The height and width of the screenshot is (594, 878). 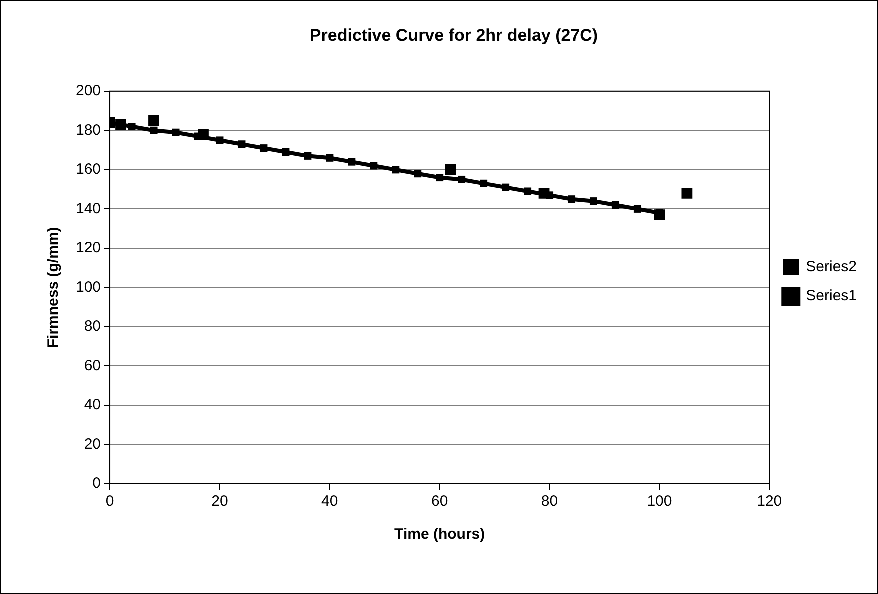 I want to click on x-tick-label: 80, so click(x=549, y=501).